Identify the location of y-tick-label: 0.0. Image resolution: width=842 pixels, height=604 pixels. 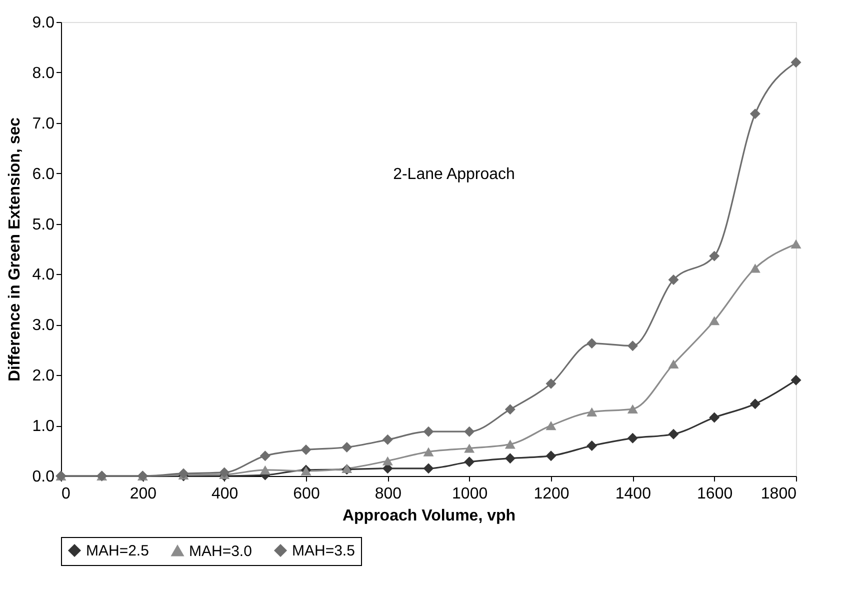
(43, 477).